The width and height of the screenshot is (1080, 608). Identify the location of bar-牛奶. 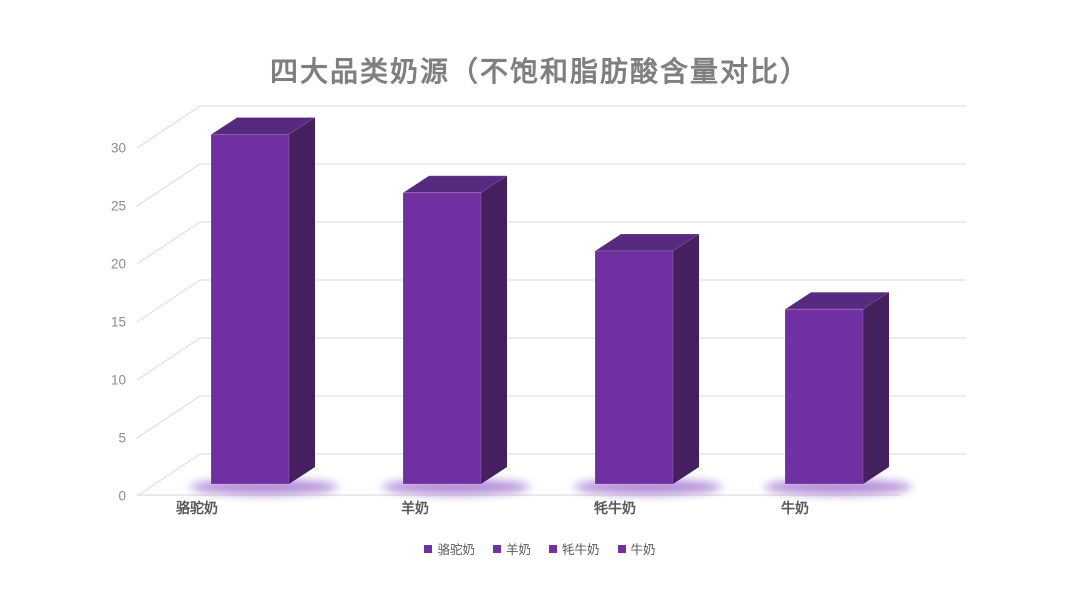
(837, 388).